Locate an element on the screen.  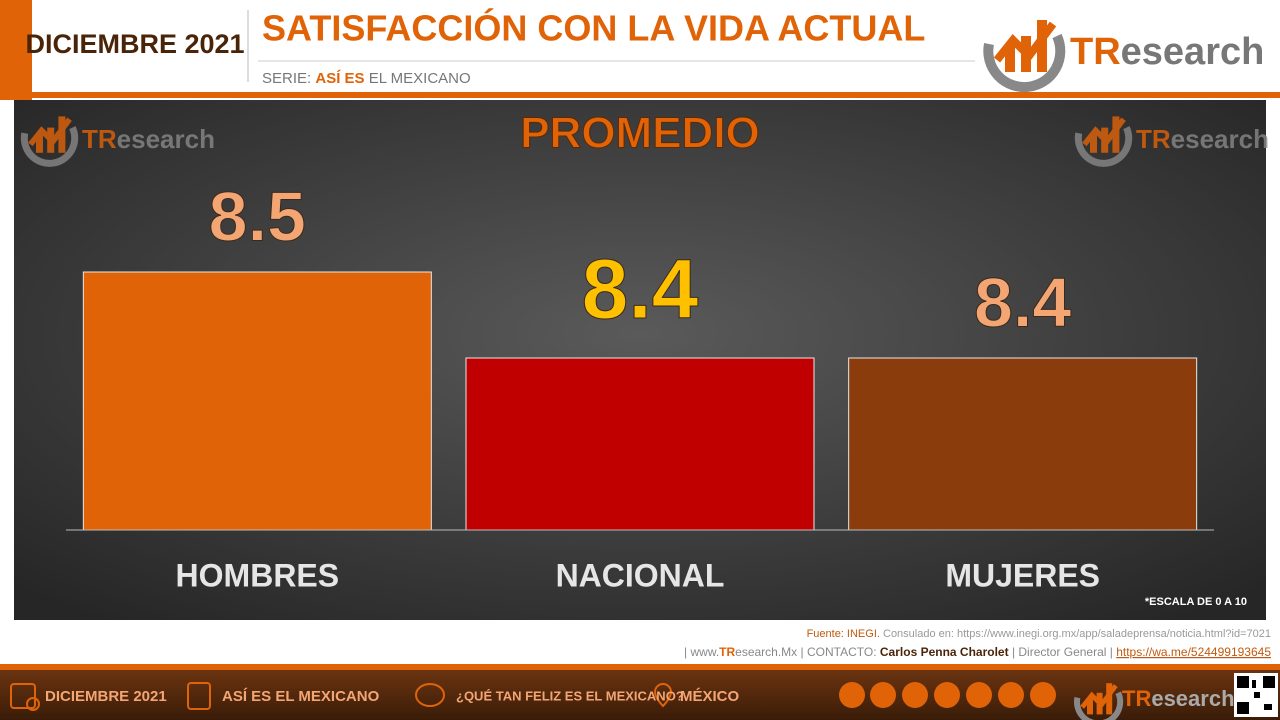
social-icons is located at coordinates (947, 695).